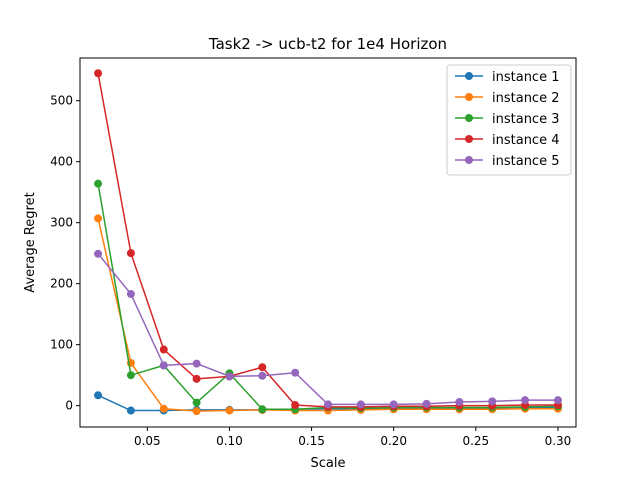  What do you see at coordinates (525, 161) in the screenshot?
I see `legend-label: instance 5` at bounding box center [525, 161].